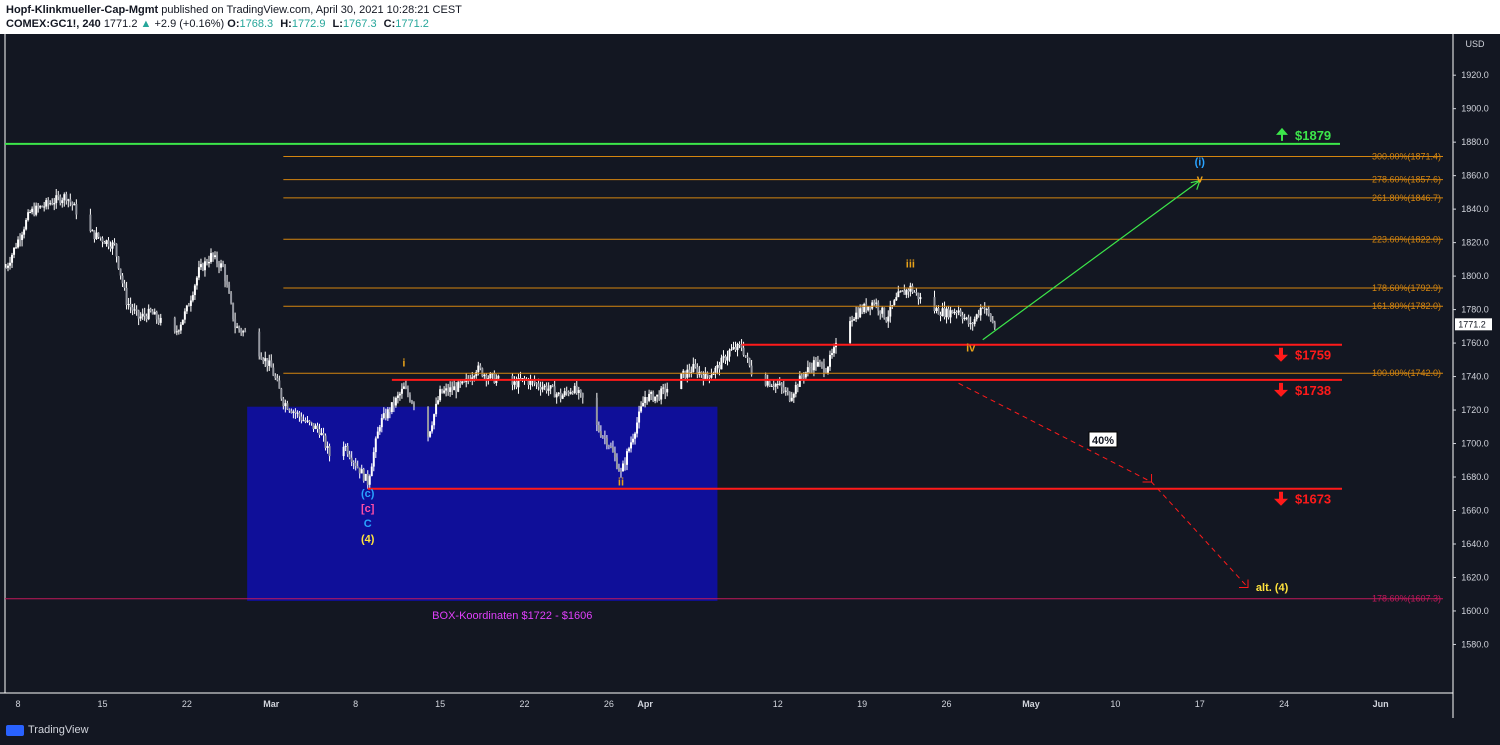 The image size is (1500, 745). I want to click on high-value: 1772.9, so click(308, 24).